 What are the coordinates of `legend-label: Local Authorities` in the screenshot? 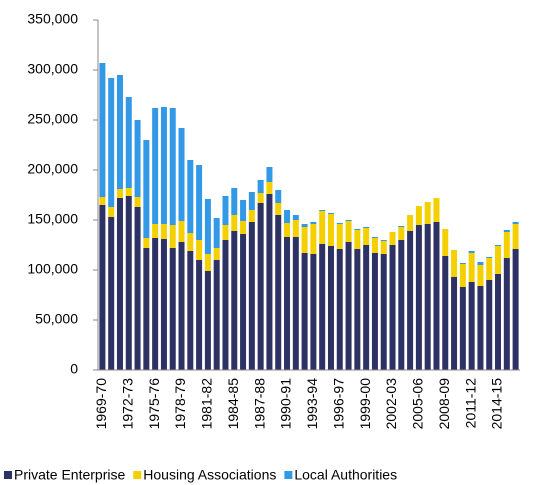 It's located at (345, 475).